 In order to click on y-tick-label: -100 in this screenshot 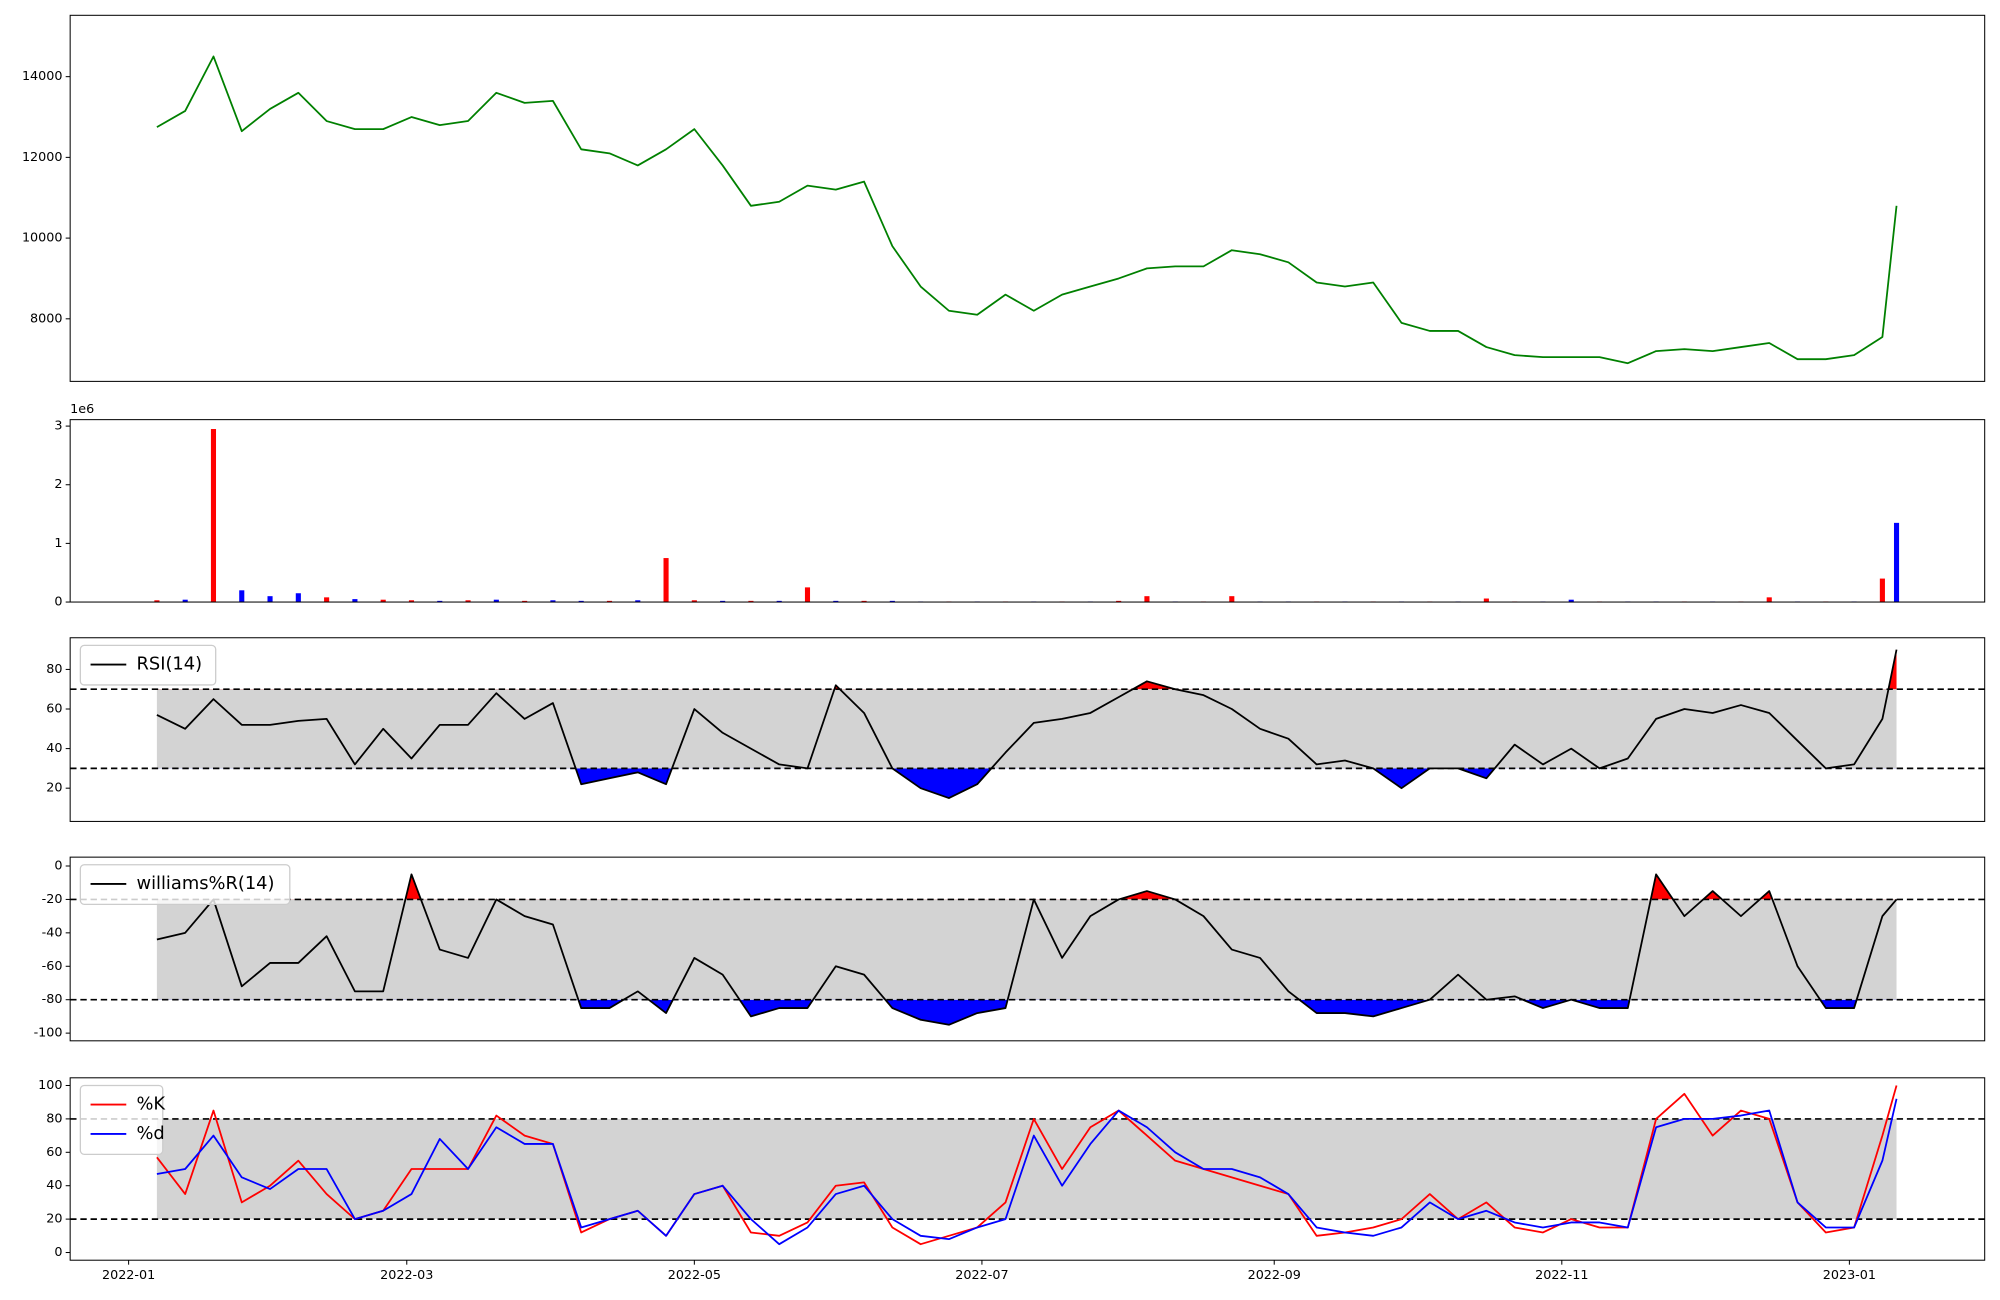, I will do `click(48, 1033)`.